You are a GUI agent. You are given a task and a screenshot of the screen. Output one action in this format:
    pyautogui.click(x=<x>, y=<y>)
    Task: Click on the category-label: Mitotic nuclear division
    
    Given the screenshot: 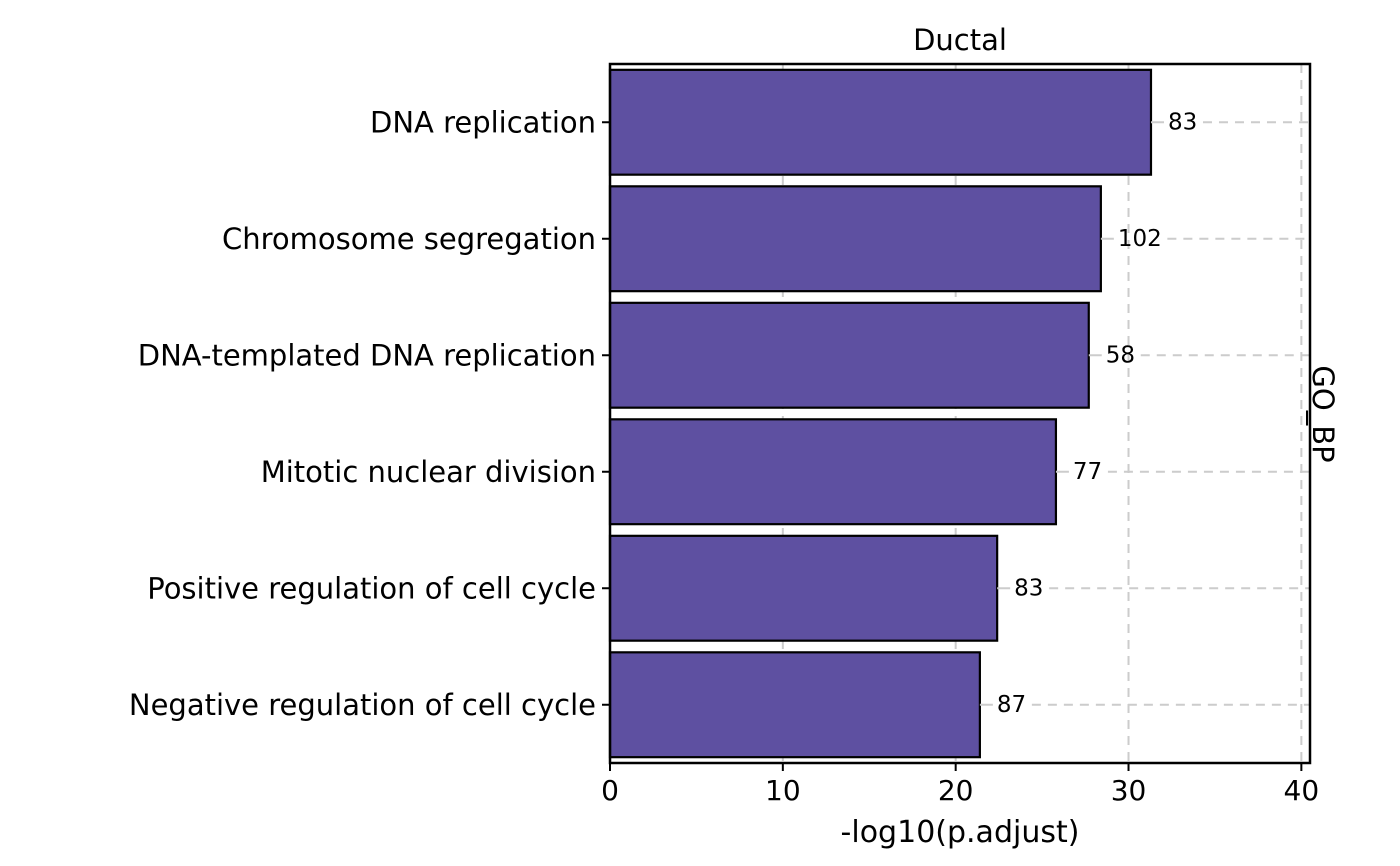 What is the action you would take?
    pyautogui.click(x=428, y=472)
    